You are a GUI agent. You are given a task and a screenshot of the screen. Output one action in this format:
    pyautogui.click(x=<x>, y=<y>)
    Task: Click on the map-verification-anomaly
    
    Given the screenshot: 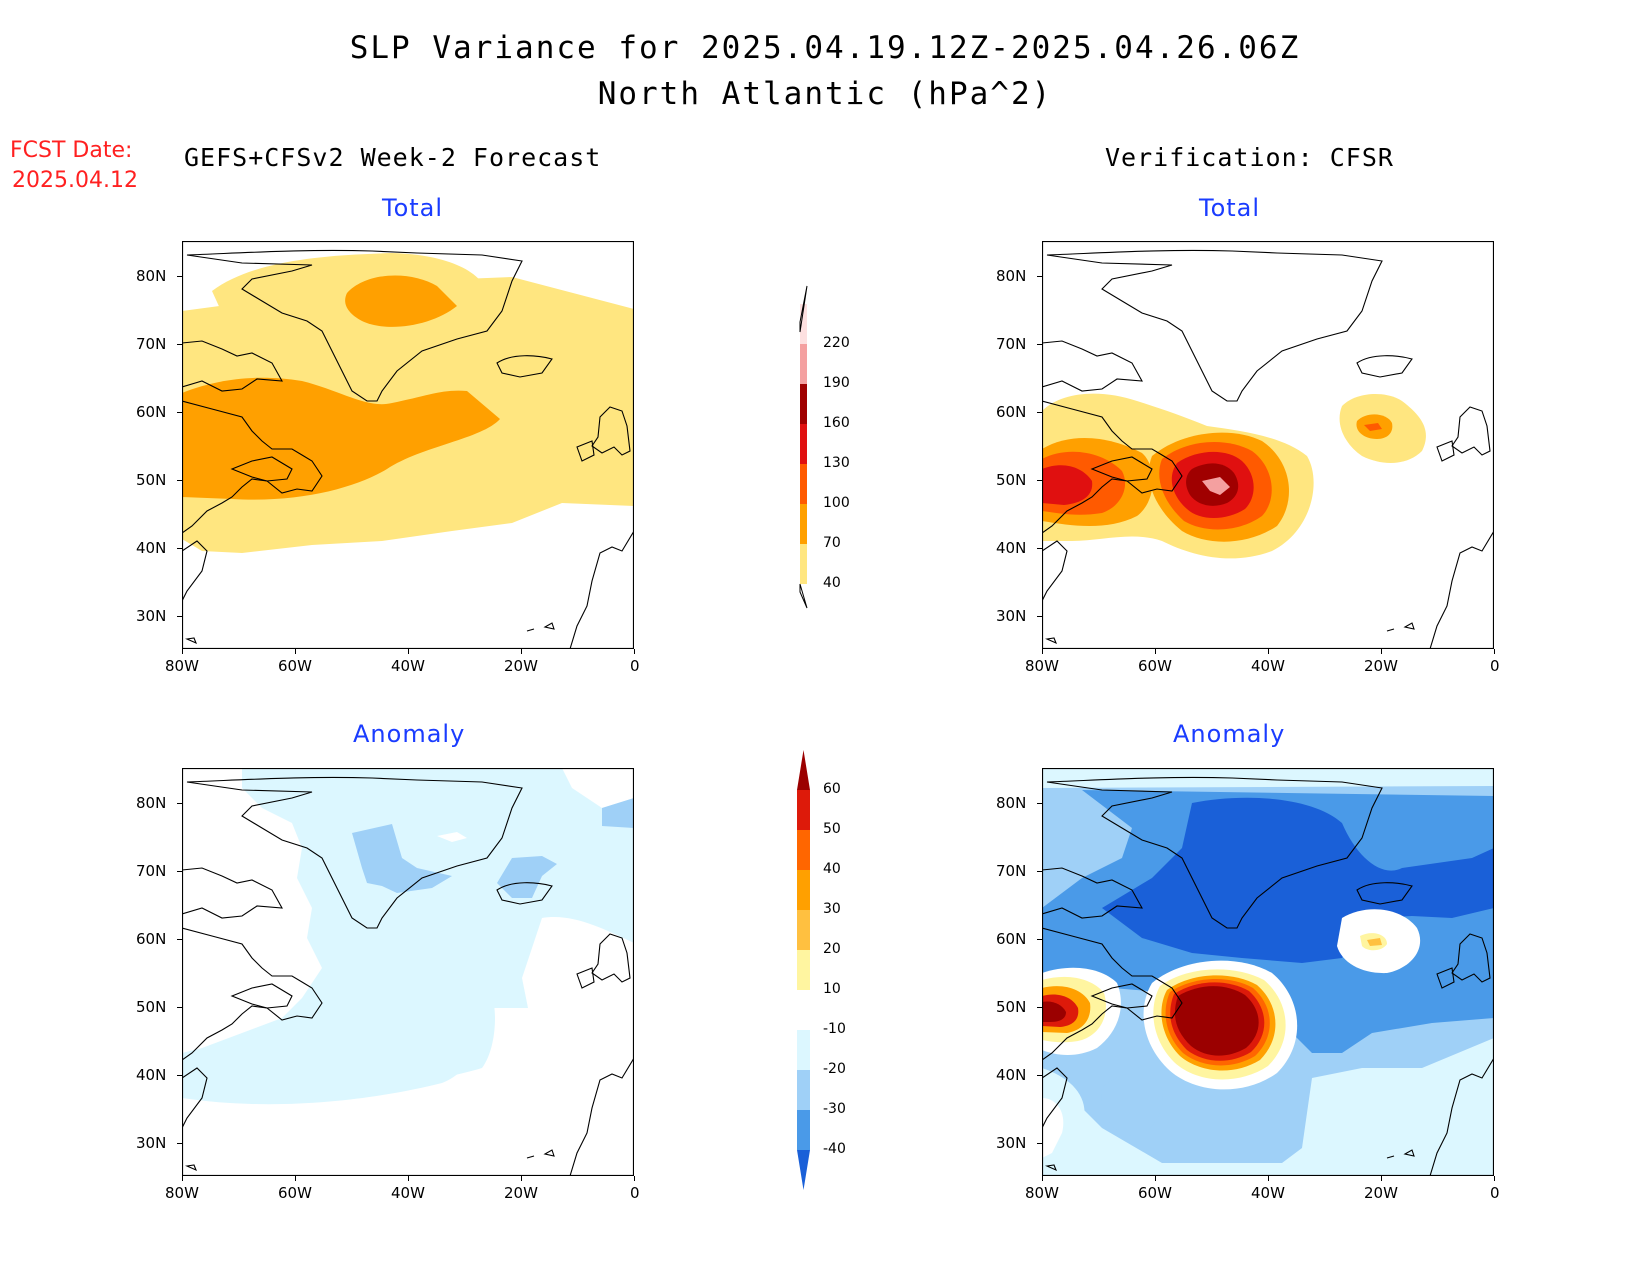 What is the action you would take?
    pyautogui.click(x=1268, y=972)
    